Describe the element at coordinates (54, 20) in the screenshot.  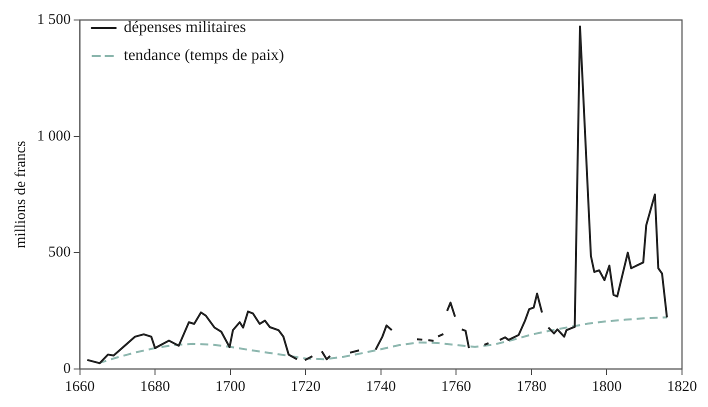
I see `y-tick-label: 1 500` at that location.